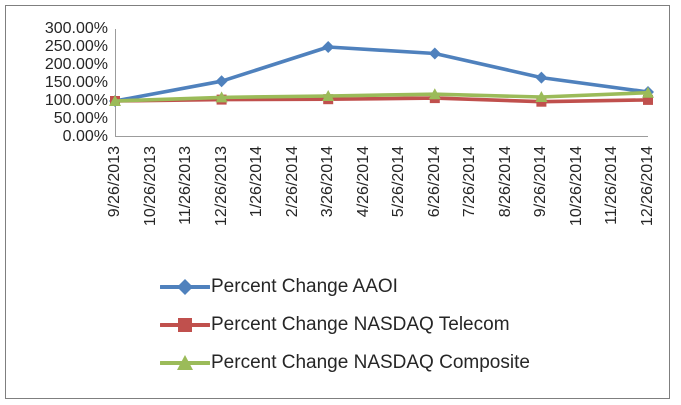 The width and height of the screenshot is (681, 405). Describe the element at coordinates (85, 136) in the screenshot. I see `y-axis-tick-label: 0.00%` at that location.